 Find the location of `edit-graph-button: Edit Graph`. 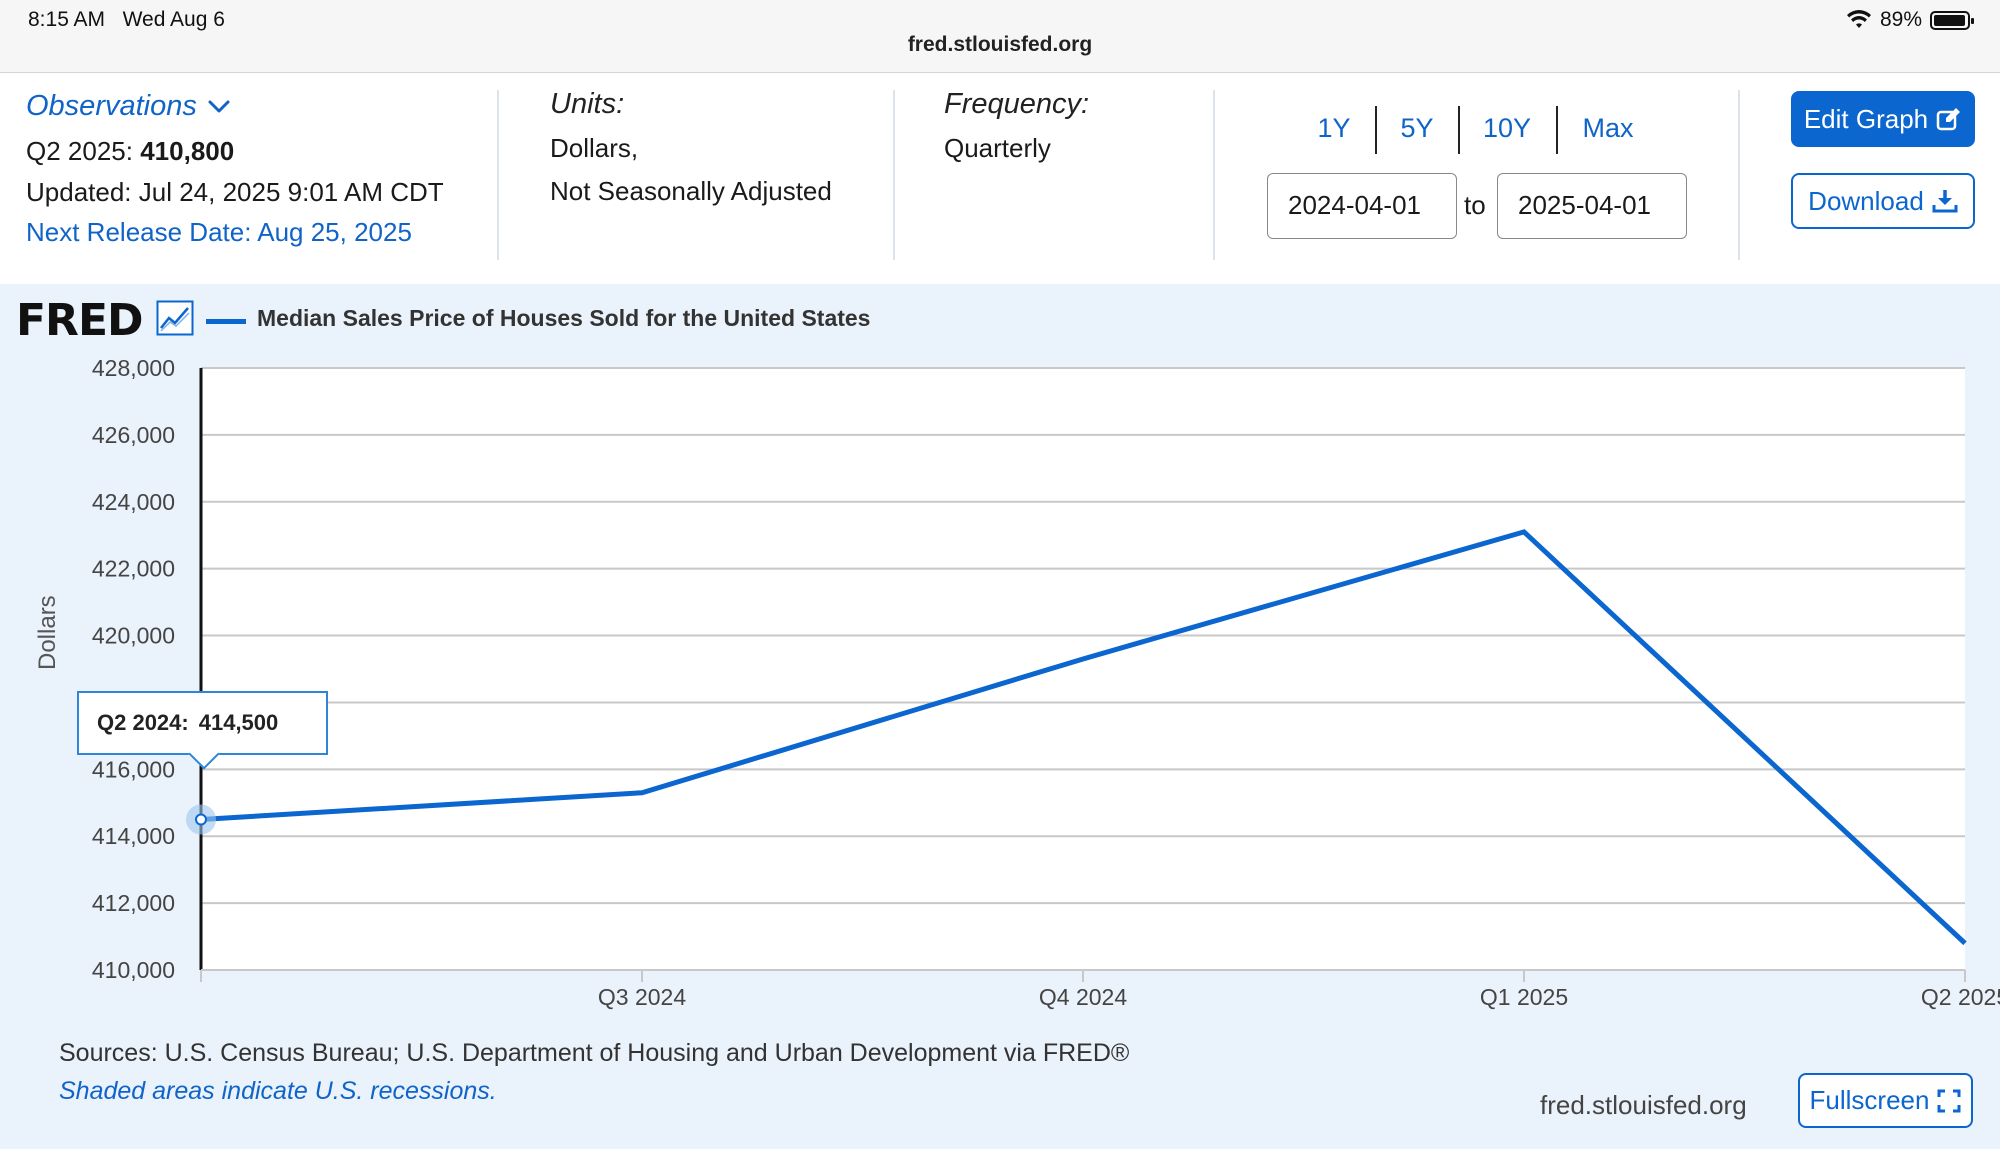

edit-graph-button: Edit Graph is located at coordinates (1883, 119).